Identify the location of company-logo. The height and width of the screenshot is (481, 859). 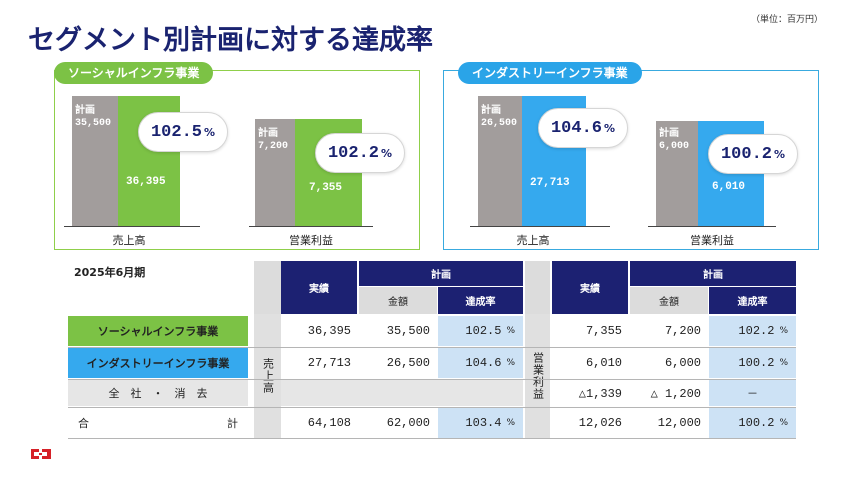
(41, 454).